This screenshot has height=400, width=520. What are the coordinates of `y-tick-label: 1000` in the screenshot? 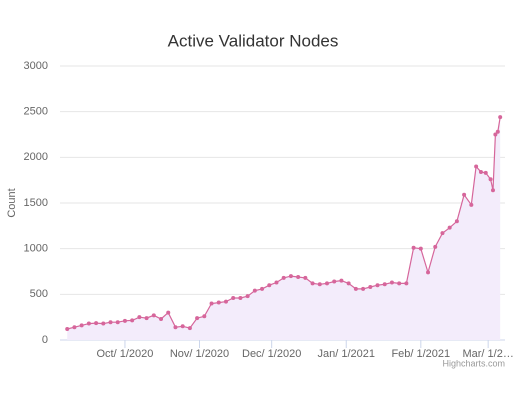 It's located at (36, 249).